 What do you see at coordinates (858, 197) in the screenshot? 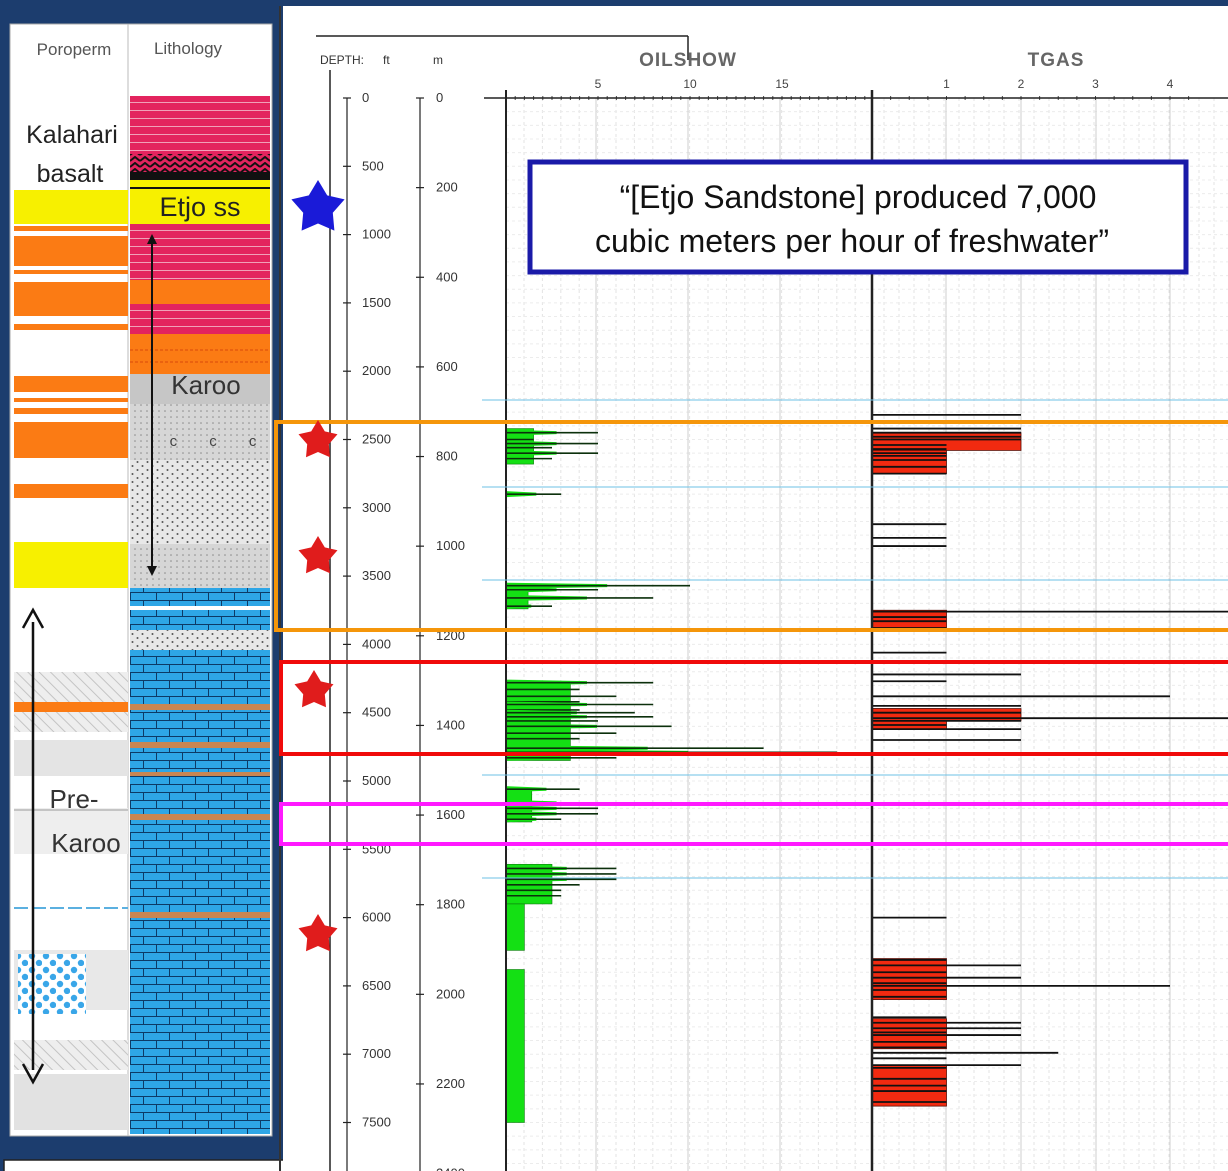
I see `callout-line-1: “[Etjo Sandstone] produced 7,000` at bounding box center [858, 197].